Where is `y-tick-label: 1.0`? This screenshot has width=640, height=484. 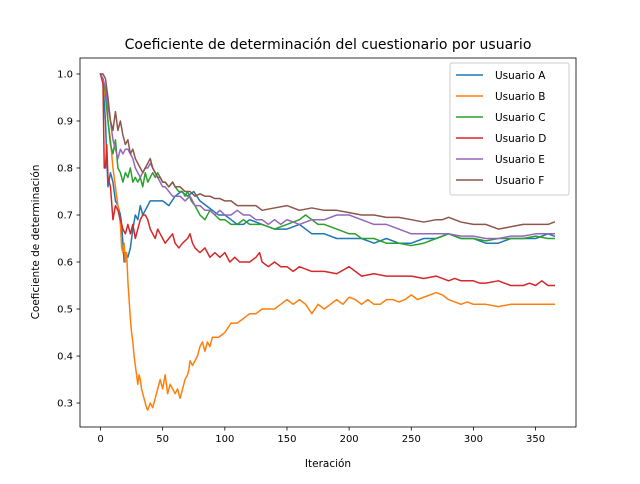 y-tick-label: 1.0 is located at coordinates (65, 75).